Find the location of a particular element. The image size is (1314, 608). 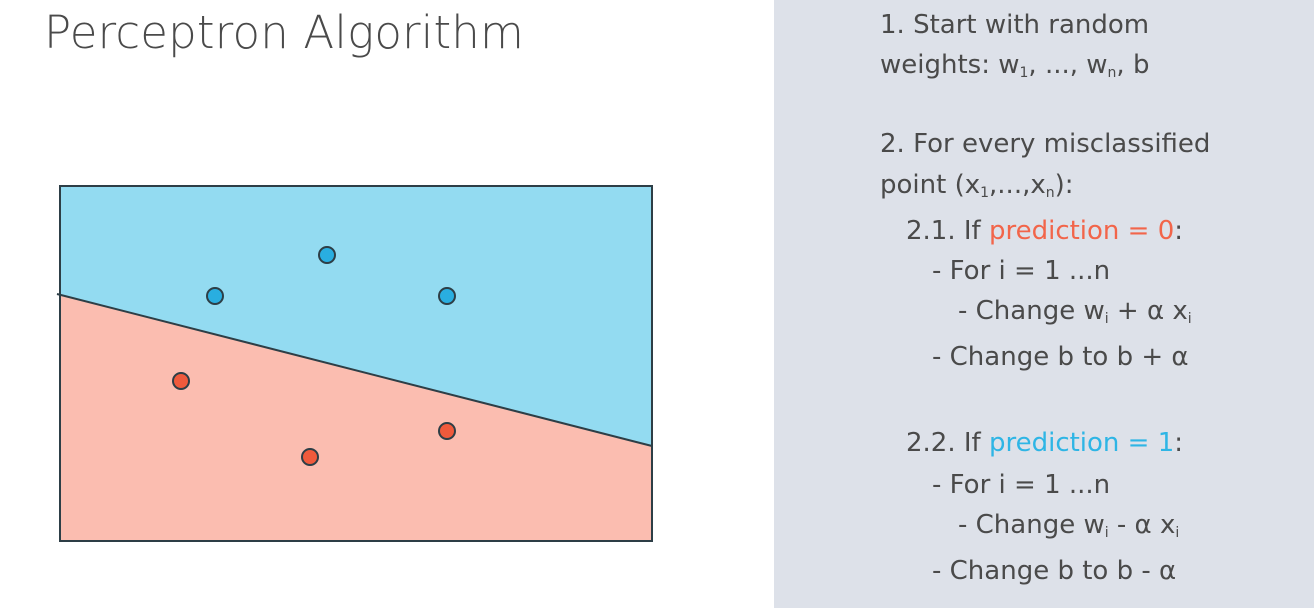

step22-change-w: - Change wi - α xi is located at coordinates (1069, 525).